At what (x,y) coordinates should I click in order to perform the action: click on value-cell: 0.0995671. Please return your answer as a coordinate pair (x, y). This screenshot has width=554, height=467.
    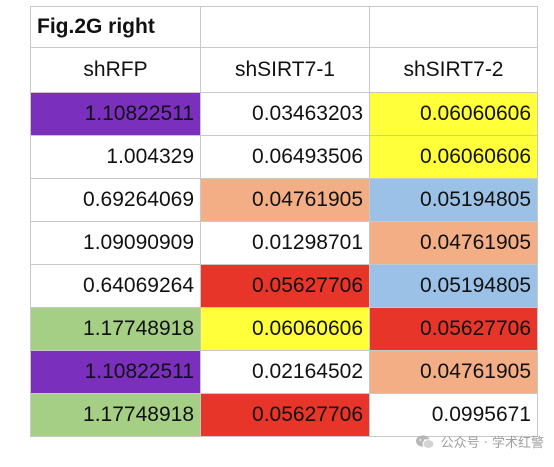
    Looking at the image, I should click on (453, 415).